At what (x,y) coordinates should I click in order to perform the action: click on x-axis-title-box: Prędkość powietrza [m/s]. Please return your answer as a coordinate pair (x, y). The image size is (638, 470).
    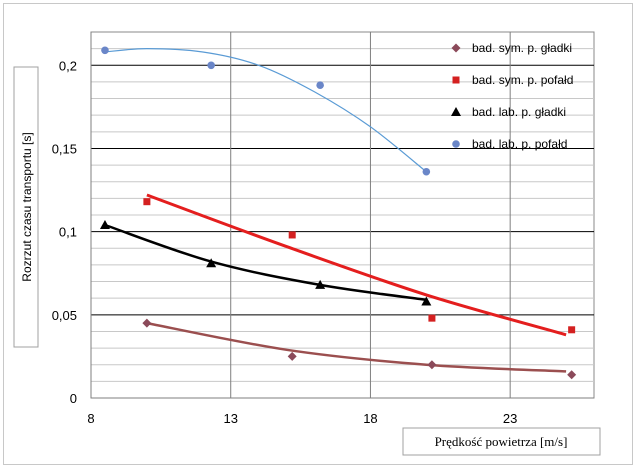
    Looking at the image, I should click on (501, 441).